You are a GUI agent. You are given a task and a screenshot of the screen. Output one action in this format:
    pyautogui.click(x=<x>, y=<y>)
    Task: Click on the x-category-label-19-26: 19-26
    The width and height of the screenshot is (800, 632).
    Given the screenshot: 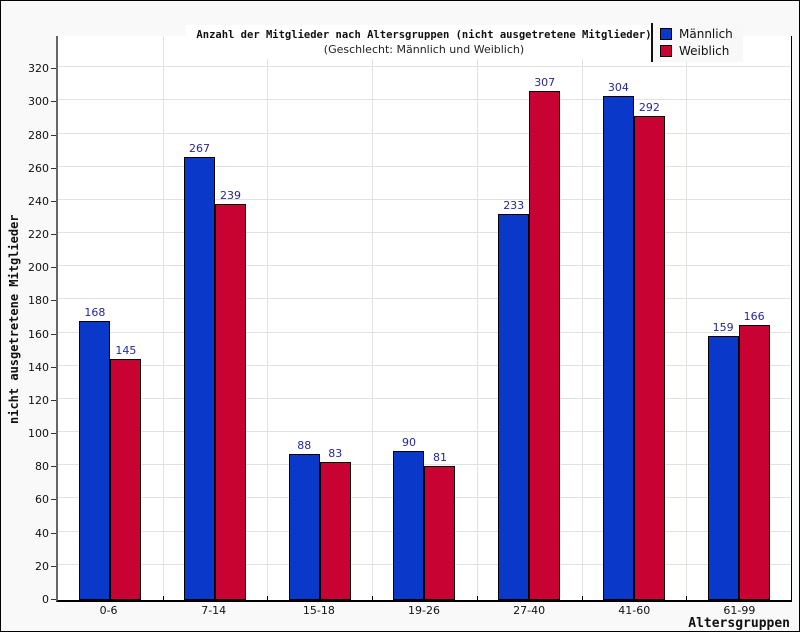 What is the action you would take?
    pyautogui.click(x=424, y=610)
    